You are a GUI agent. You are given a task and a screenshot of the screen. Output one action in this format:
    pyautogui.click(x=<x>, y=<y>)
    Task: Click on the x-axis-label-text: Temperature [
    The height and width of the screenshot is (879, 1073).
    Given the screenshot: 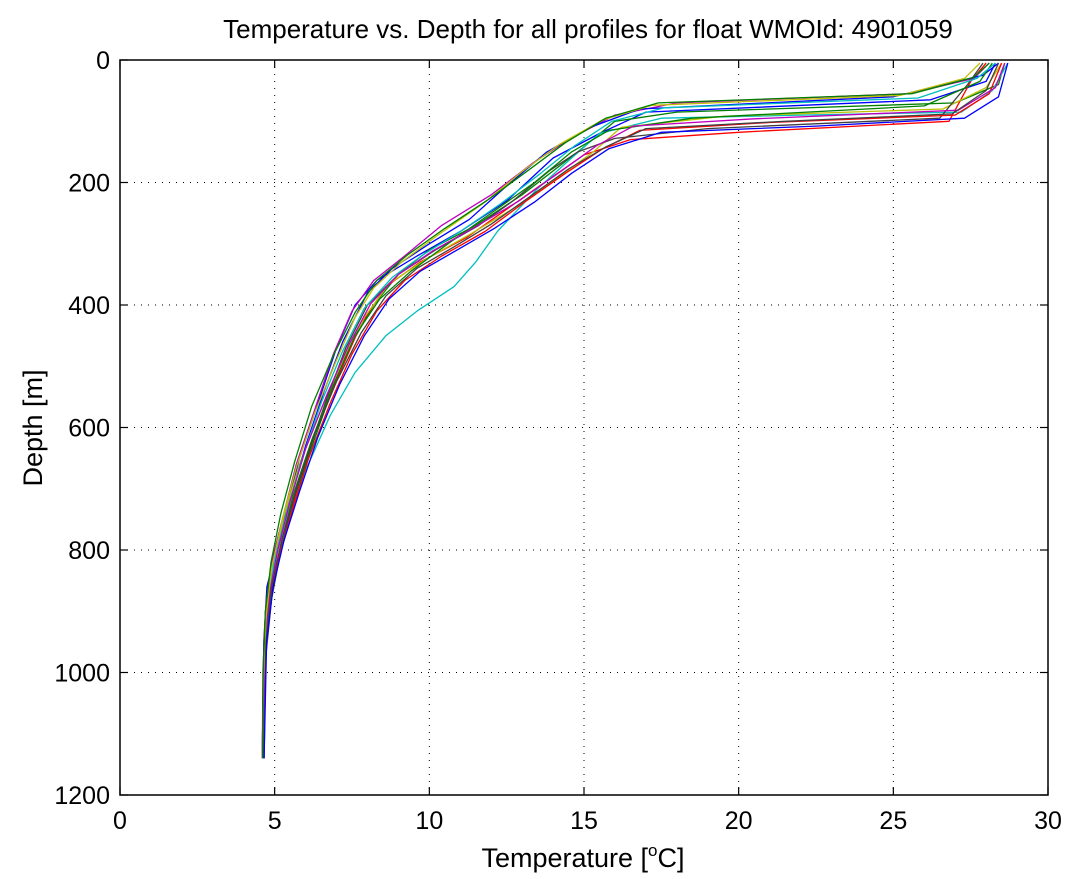 What is the action you would take?
    pyautogui.click(x=564, y=858)
    